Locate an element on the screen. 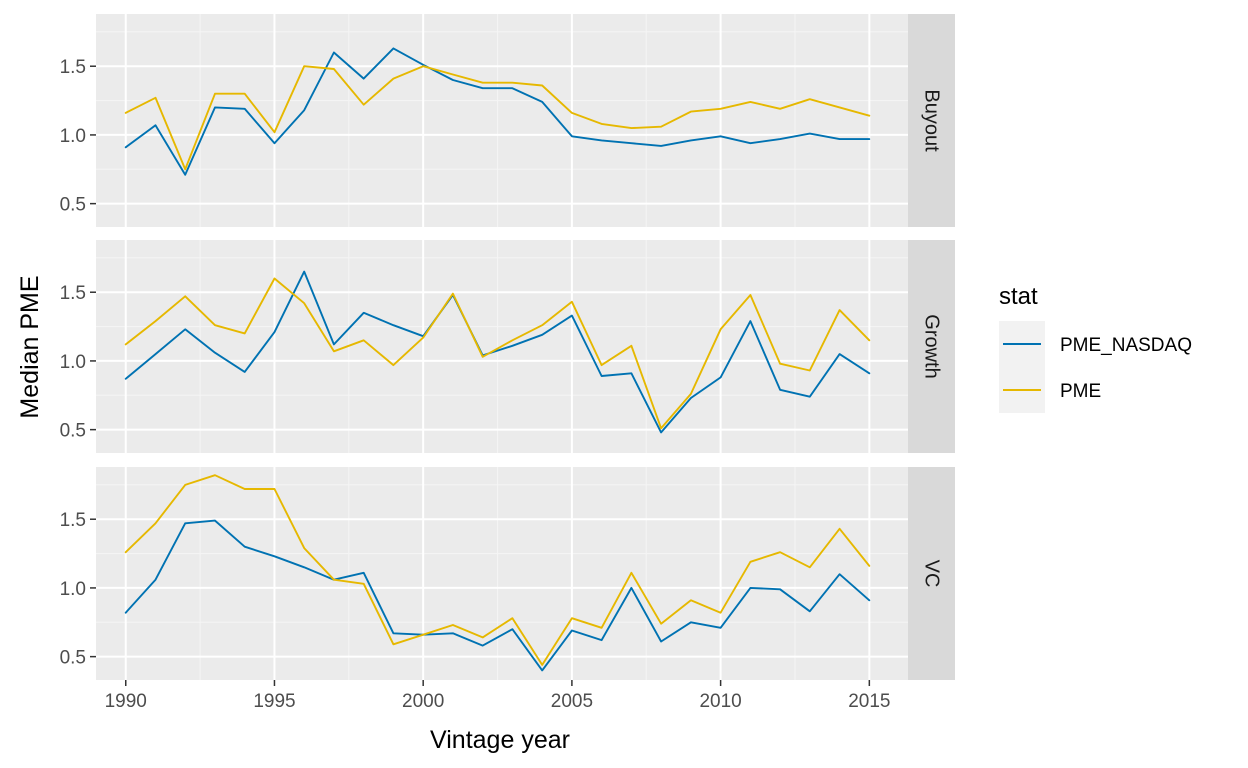  legend-title: stat is located at coordinates (1018, 296).